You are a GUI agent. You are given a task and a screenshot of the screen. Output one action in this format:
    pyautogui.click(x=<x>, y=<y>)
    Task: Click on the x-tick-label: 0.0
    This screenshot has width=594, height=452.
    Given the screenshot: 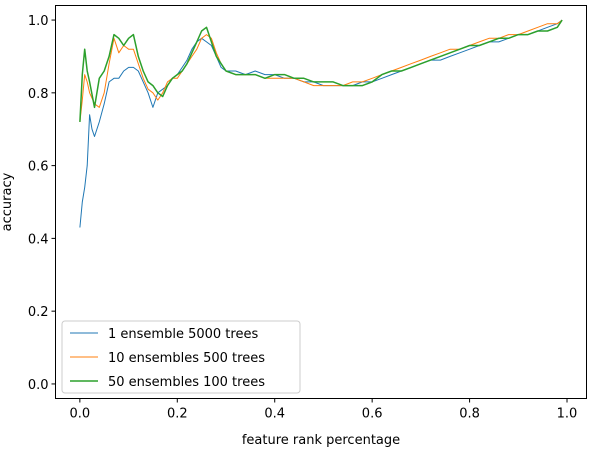 What is the action you would take?
    pyautogui.click(x=80, y=414)
    